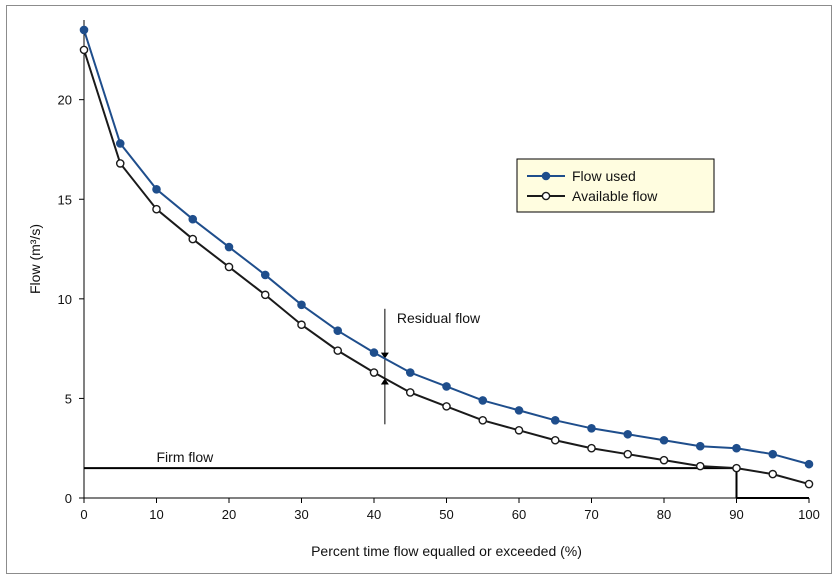 The image size is (840, 581). What do you see at coordinates (156, 514) in the screenshot?
I see `x-tick-label: 10` at bounding box center [156, 514].